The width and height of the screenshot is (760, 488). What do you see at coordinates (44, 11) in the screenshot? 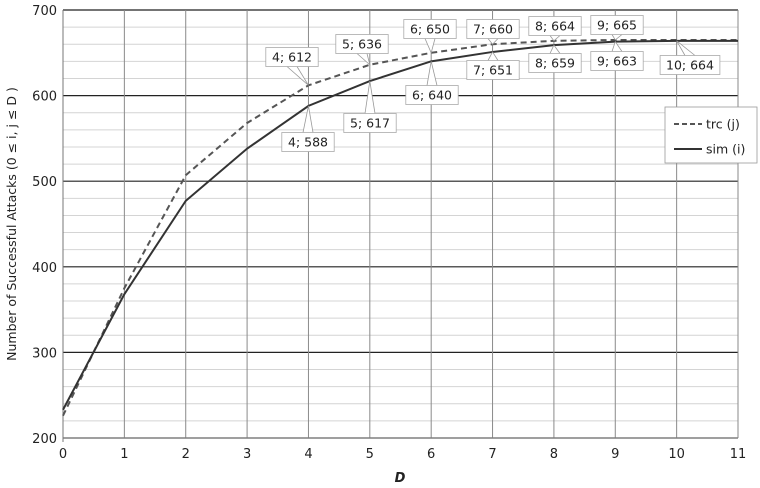
I see `y-tick-label: 700` at bounding box center [44, 11].